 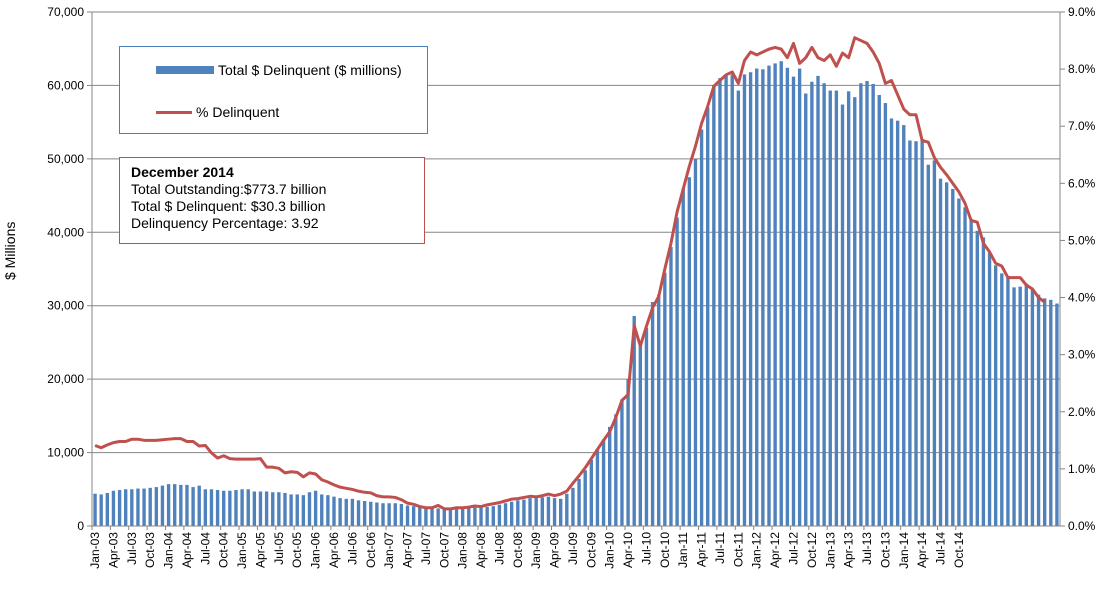 I want to click on x-tick-label: Oct-05, so click(x=297, y=550).